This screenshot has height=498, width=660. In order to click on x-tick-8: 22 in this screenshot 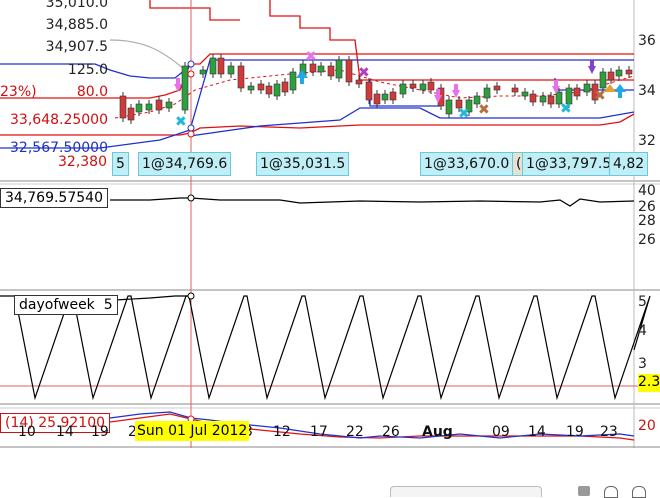, I will do `click(355, 432)`.